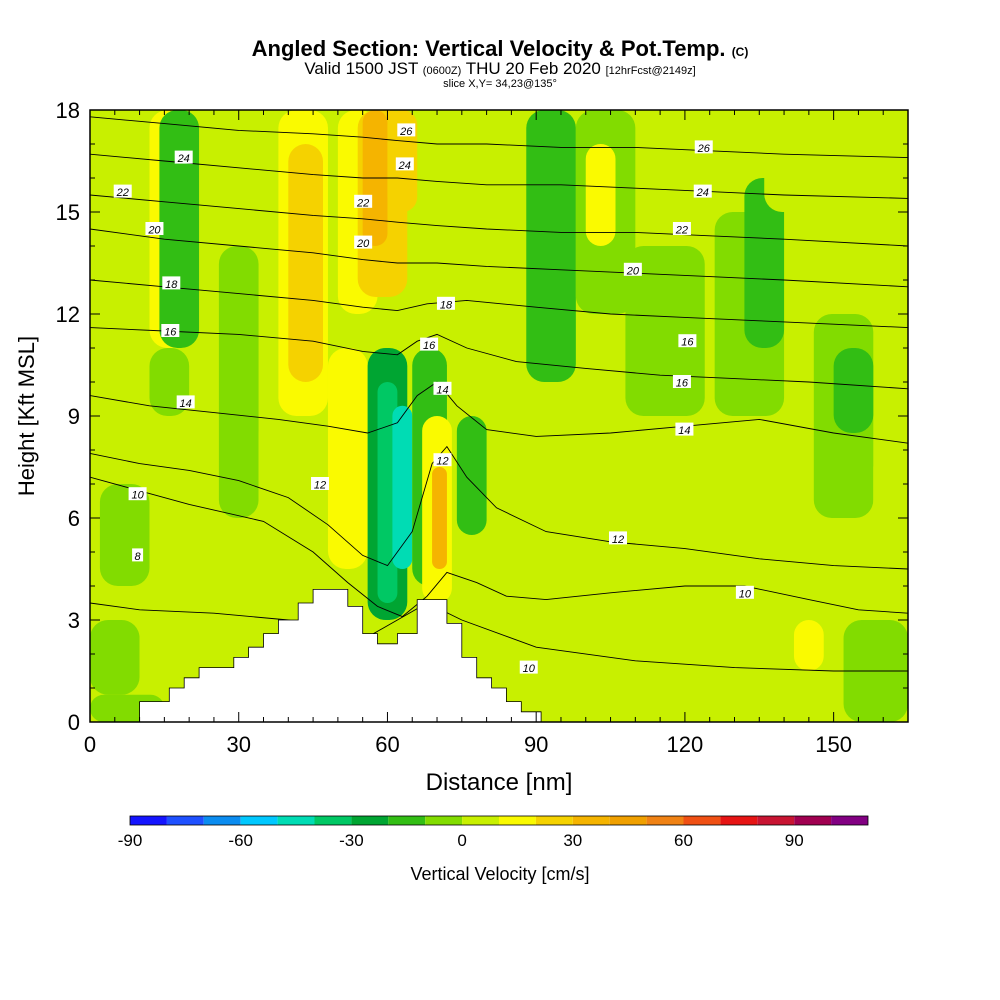 The width and height of the screenshot is (1000, 1000). Describe the element at coordinates (833, 744) in the screenshot. I see `x-axis-tick-label: 150` at that location.